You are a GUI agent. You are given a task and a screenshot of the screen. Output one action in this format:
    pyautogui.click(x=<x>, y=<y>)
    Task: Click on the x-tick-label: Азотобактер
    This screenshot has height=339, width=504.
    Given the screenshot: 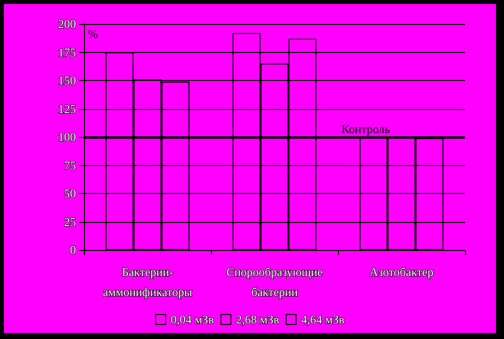 What is the action you would take?
    pyautogui.click(x=402, y=272)
    